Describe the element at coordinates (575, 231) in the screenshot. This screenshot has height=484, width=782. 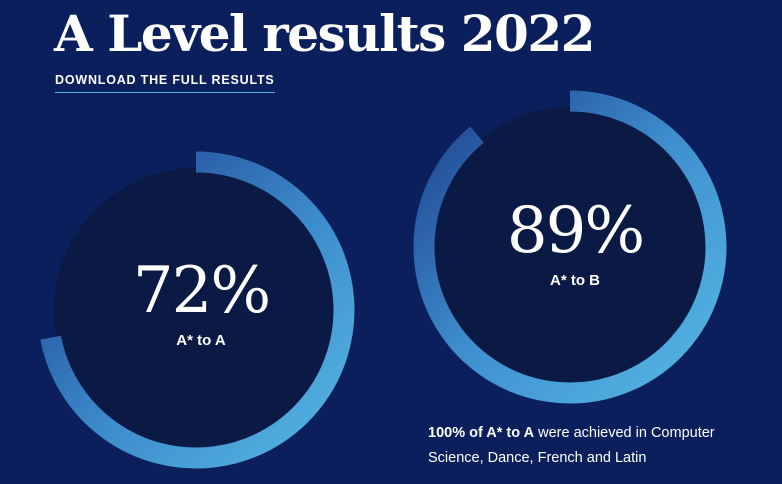
I see `stat-value: 89%` at that location.